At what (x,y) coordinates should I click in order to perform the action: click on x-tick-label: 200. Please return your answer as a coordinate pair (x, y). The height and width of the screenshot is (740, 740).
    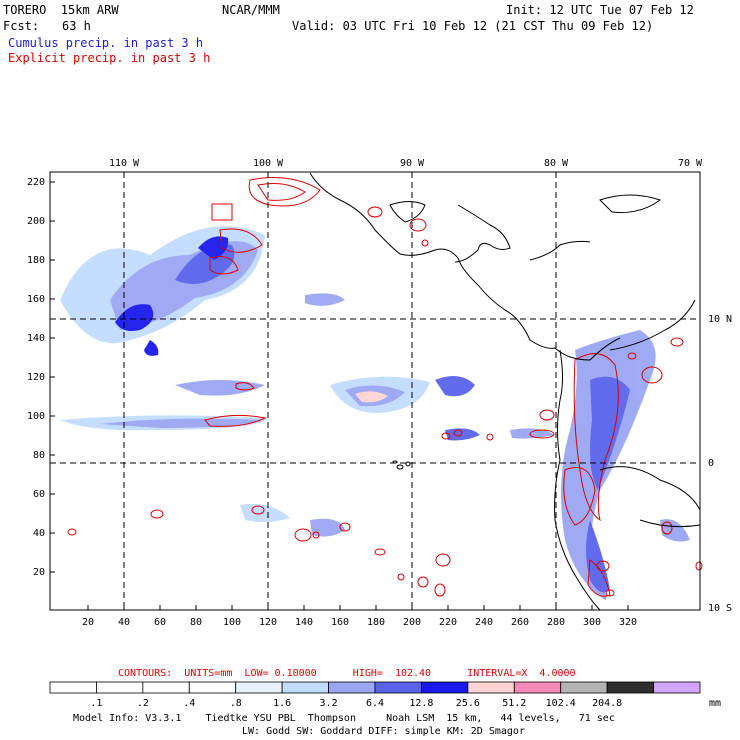
    Looking at the image, I should click on (412, 622).